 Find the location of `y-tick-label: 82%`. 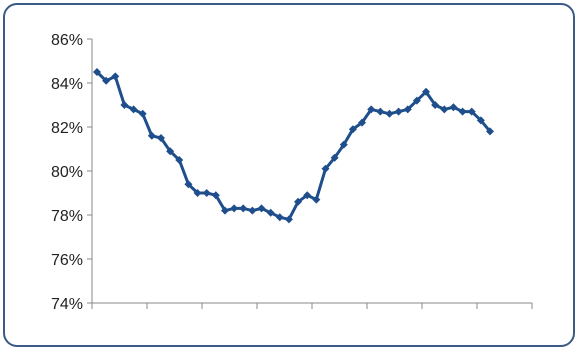

y-tick-label: 82% is located at coordinates (67, 128).